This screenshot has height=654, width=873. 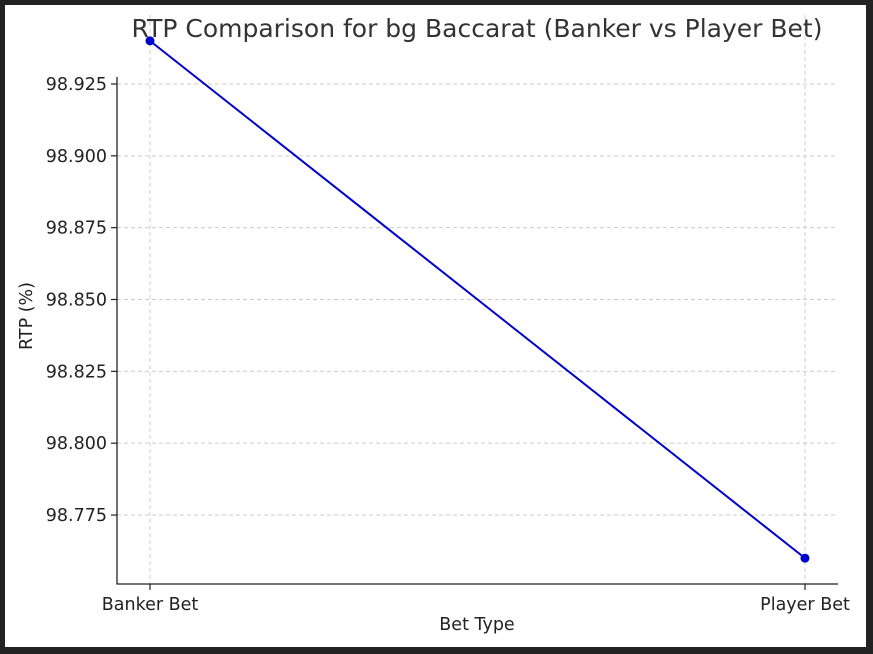 I want to click on y-tick-label: 98.825, so click(x=76, y=372).